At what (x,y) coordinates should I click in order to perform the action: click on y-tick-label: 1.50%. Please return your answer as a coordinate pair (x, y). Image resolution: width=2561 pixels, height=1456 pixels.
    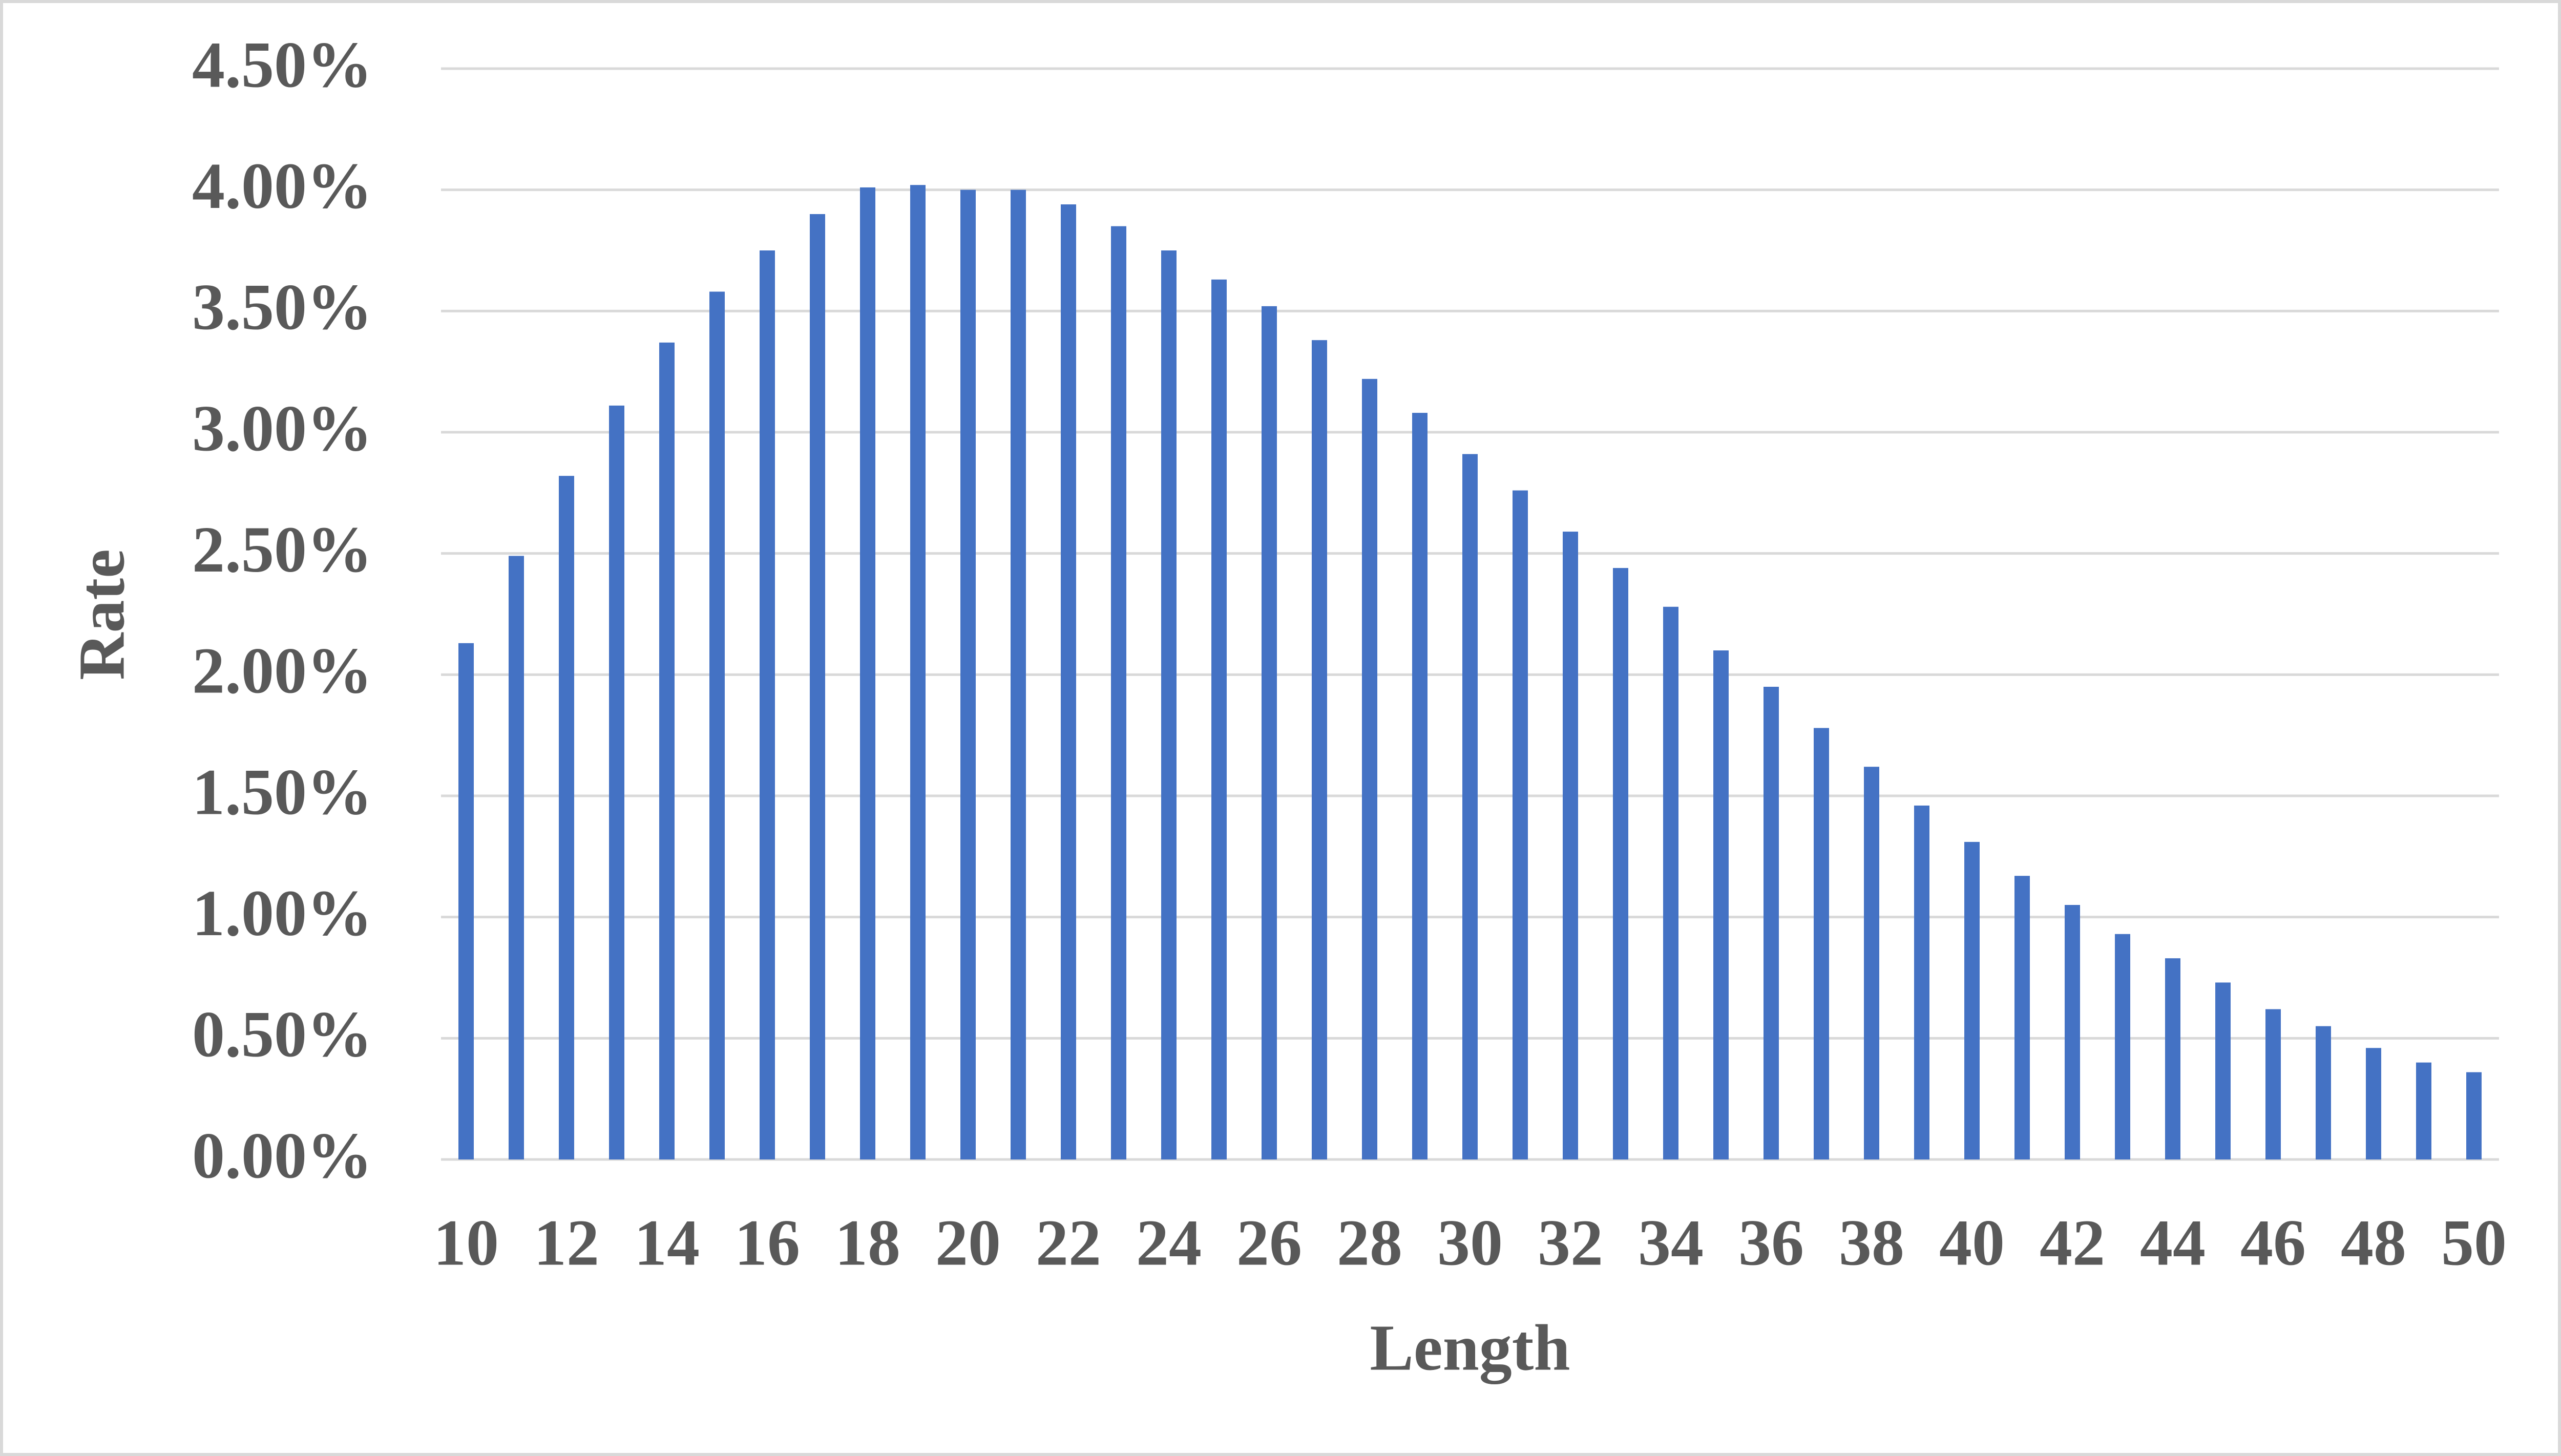
    Looking at the image, I should click on (282, 791).